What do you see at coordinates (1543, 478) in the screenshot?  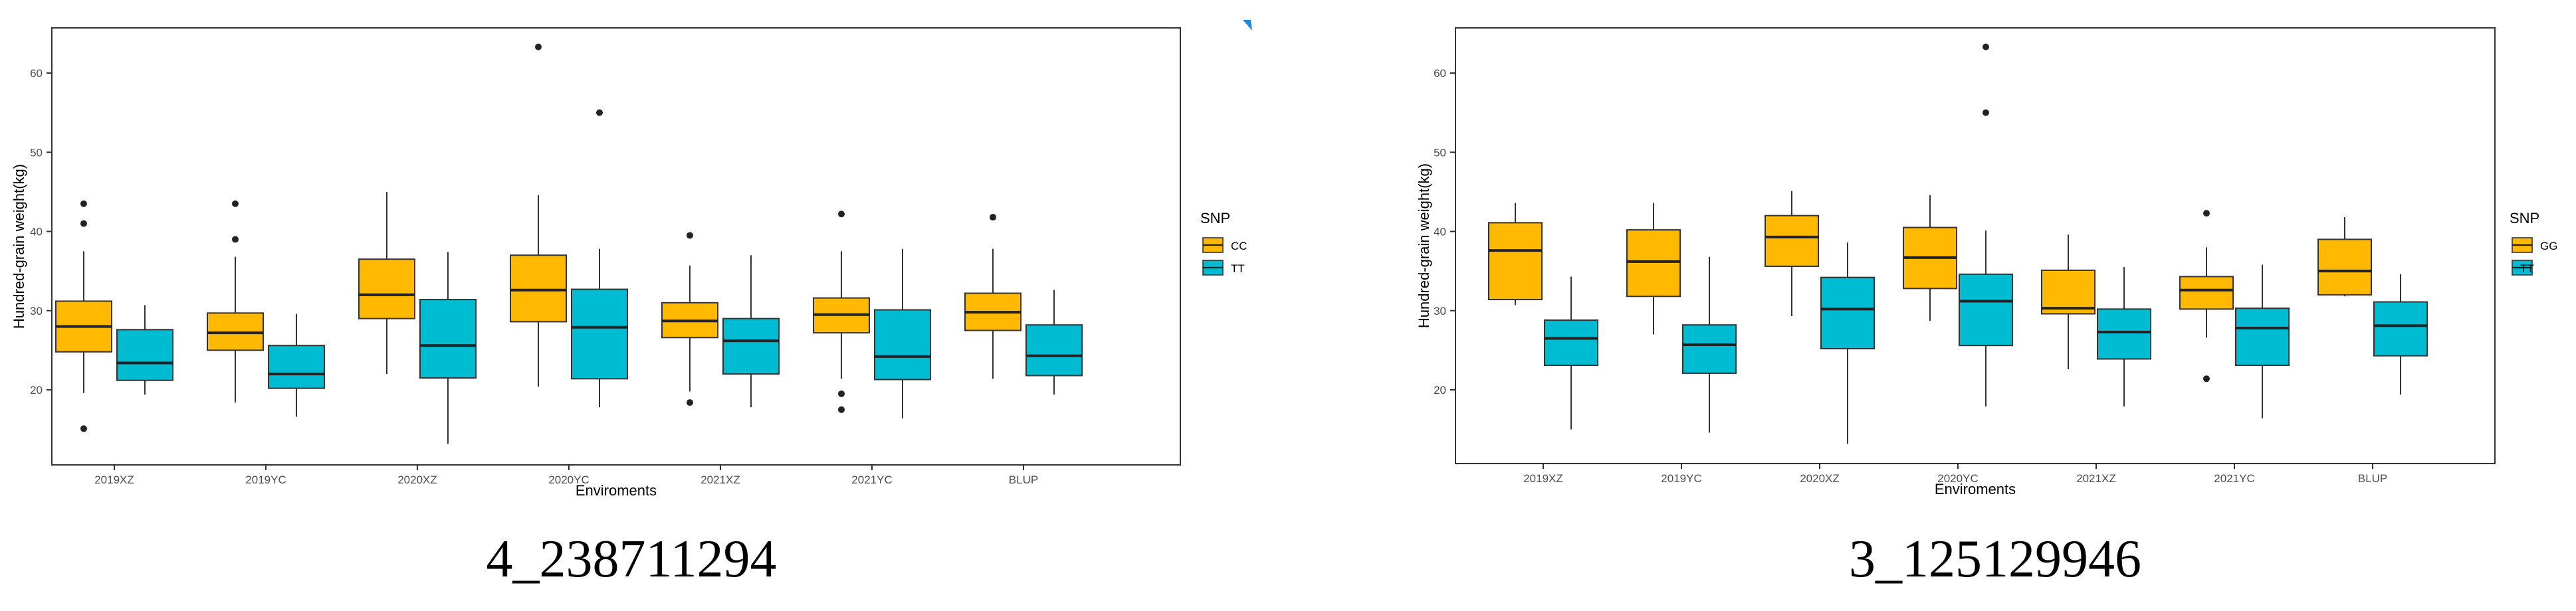 I see `x-tick-label: 2019XZ` at bounding box center [1543, 478].